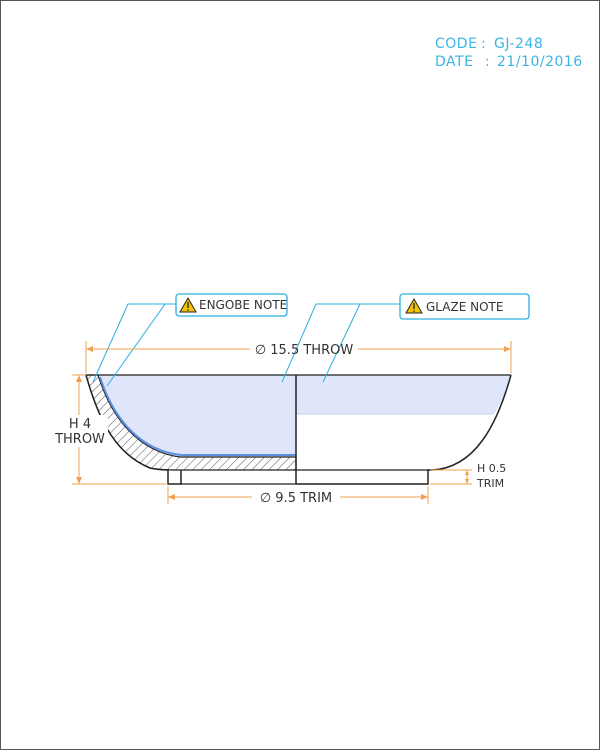 The width and height of the screenshot is (600, 750). I want to click on engobe-note-callout: ENGOBE NOTE, so click(231, 305).